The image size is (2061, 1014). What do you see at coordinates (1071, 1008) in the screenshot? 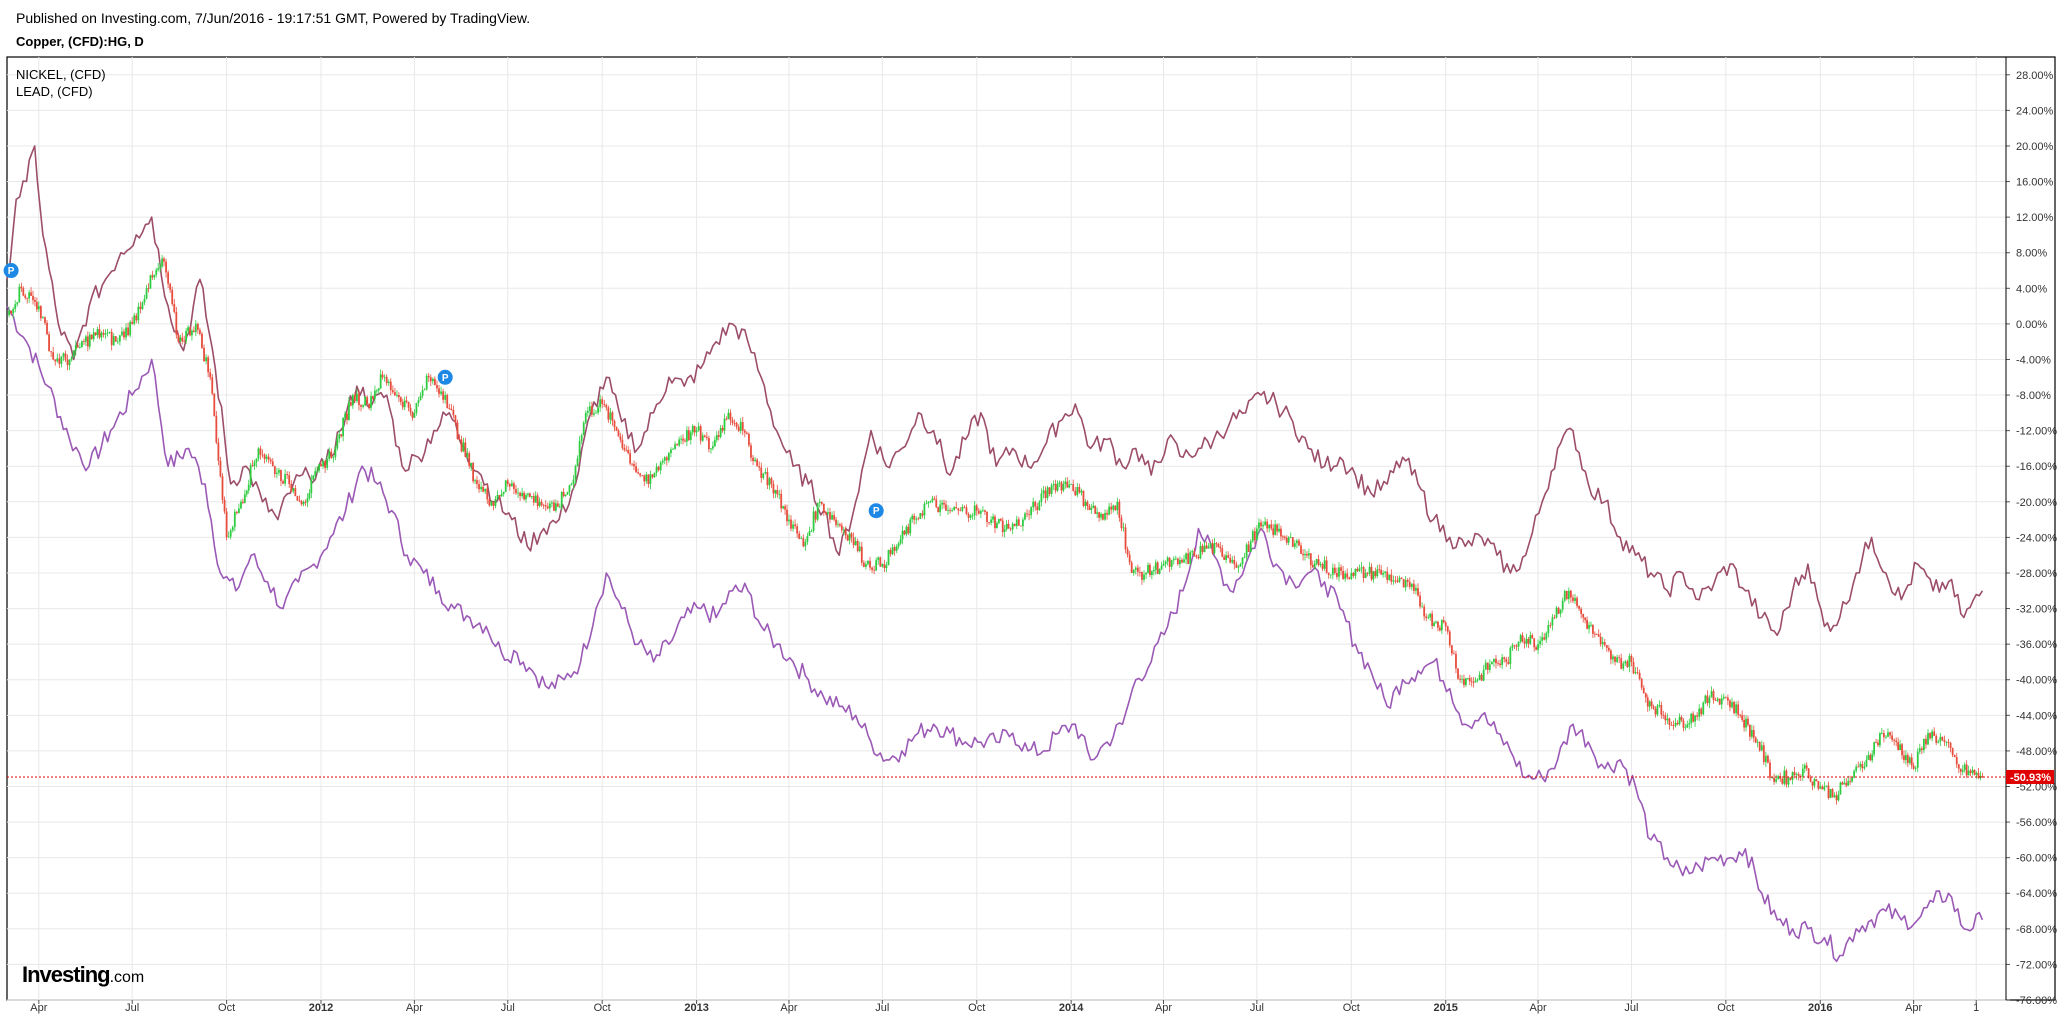
I see `x-tick-label: 2014` at bounding box center [1071, 1008].